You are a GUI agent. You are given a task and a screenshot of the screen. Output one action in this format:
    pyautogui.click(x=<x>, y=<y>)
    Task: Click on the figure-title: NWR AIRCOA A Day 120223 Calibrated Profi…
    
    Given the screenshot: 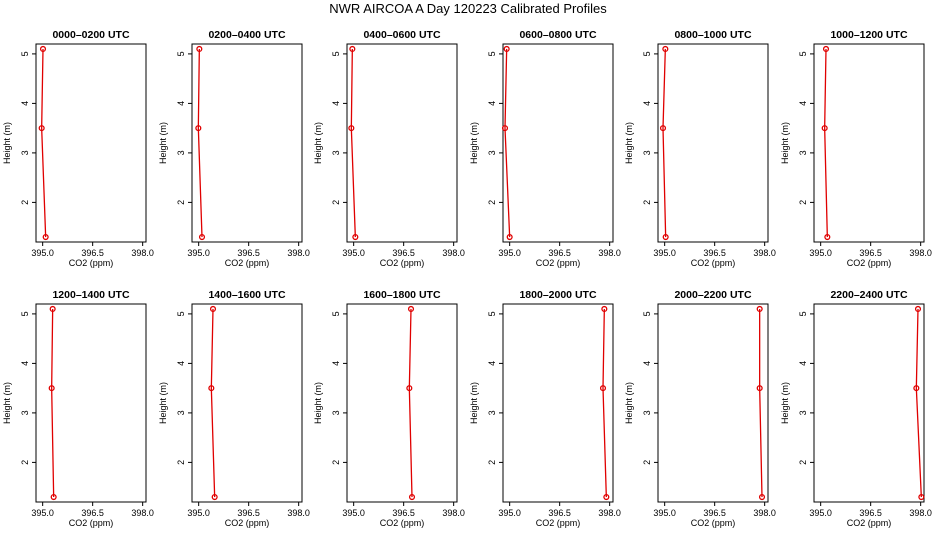 What is the action you would take?
    pyautogui.click(x=468, y=8)
    